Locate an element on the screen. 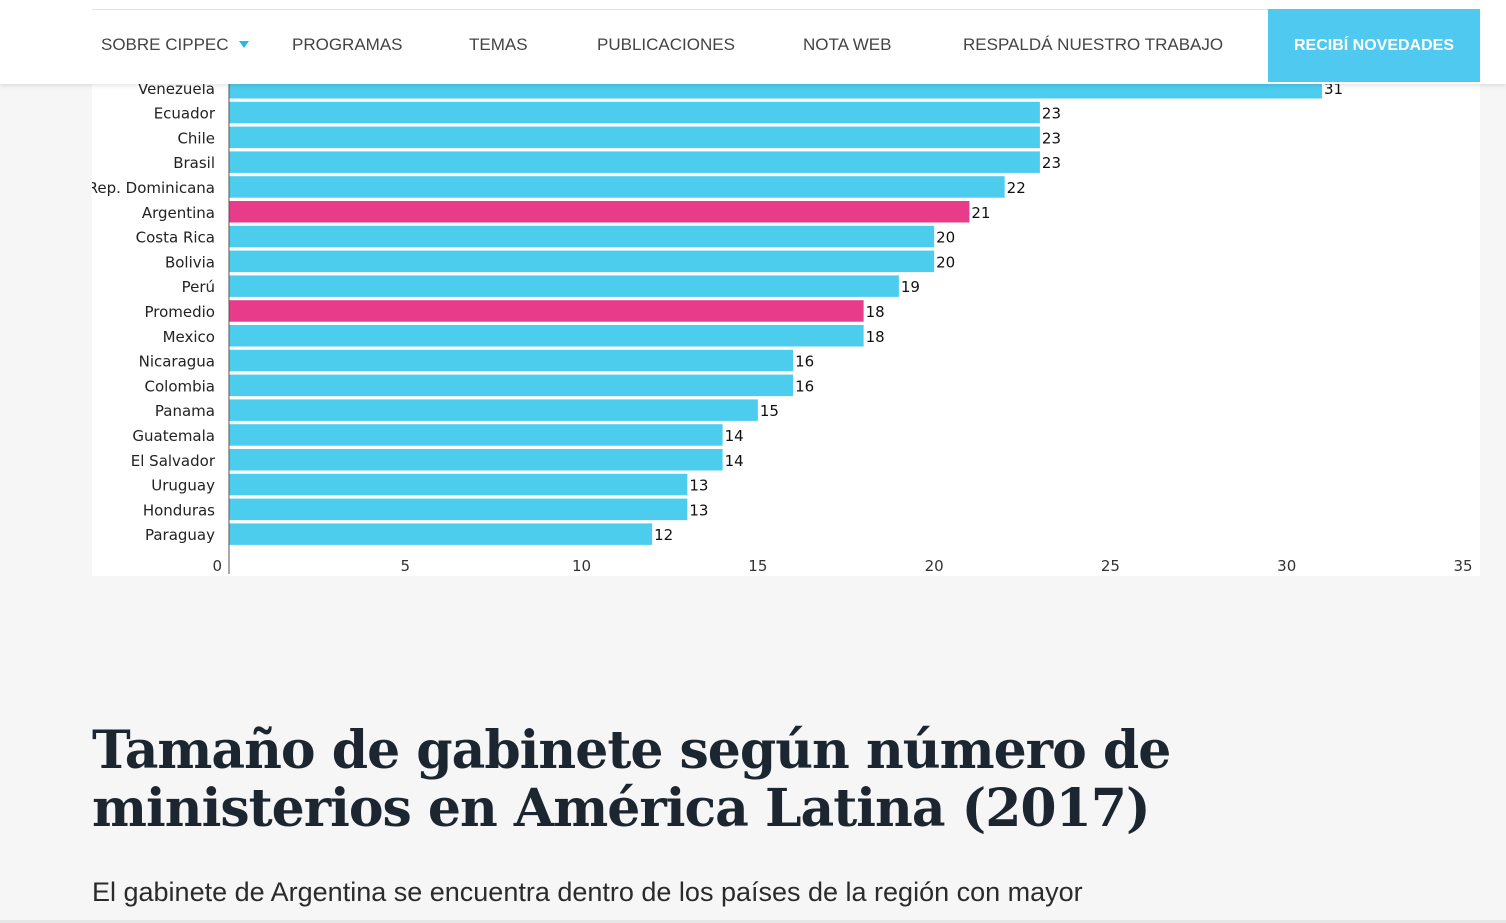 Image resolution: width=1506 pixels, height=923 pixels. page-divider is located at coordinates (753, 921).